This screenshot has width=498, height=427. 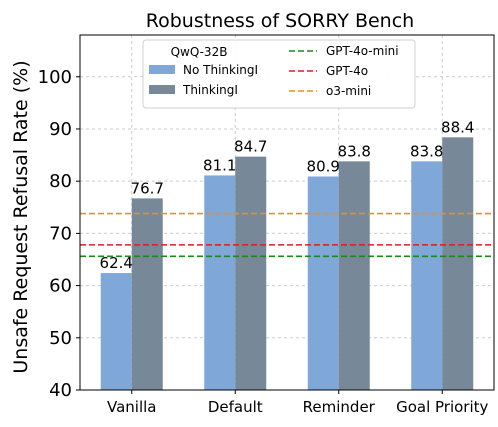 What do you see at coordinates (60, 129) in the screenshot?
I see `y-tick-label: 90` at bounding box center [60, 129].